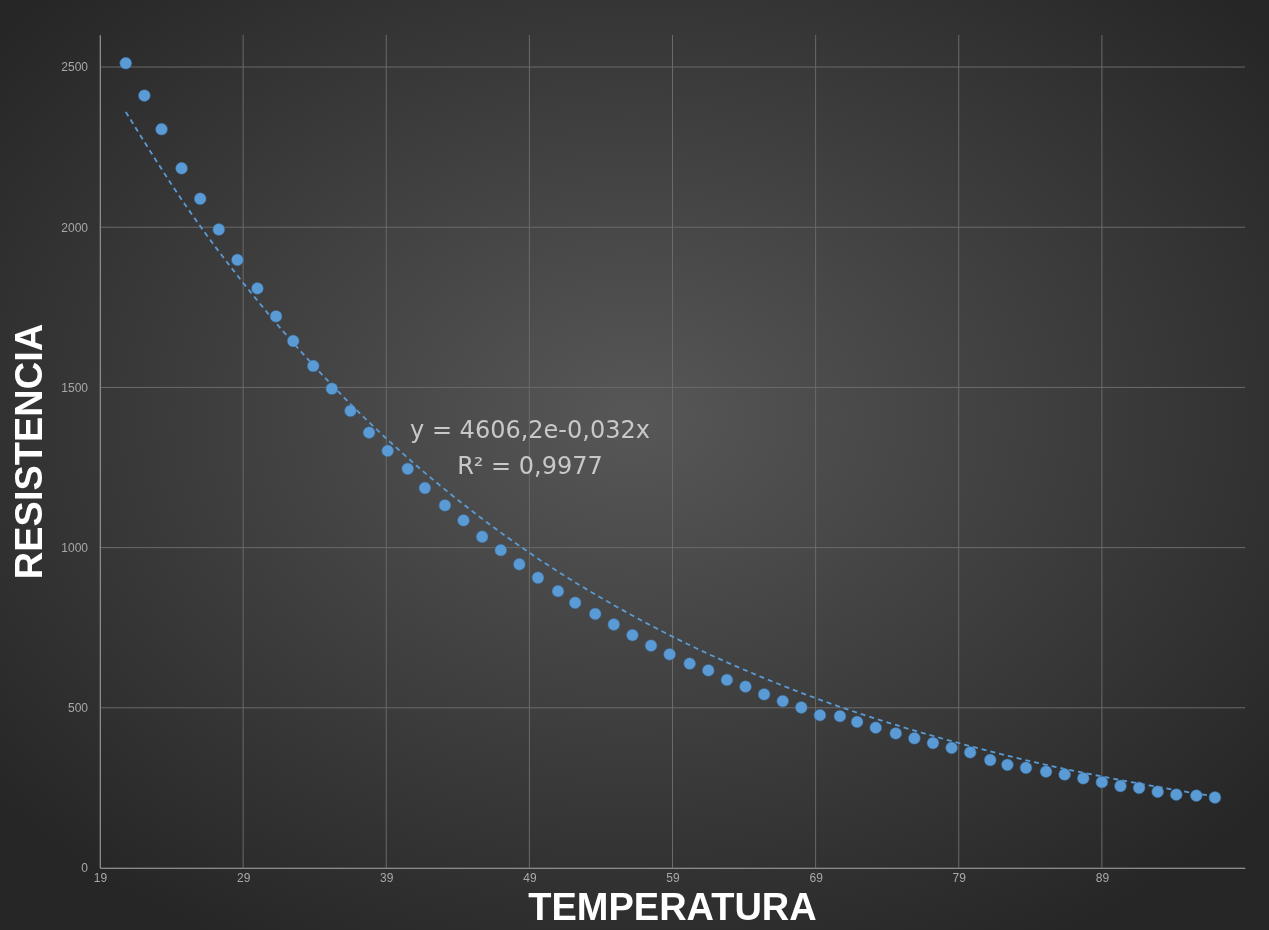 This screenshot has height=930, width=1269. Describe the element at coordinates (673, 877) in the screenshot. I see `x-tick-label: 59` at that location.